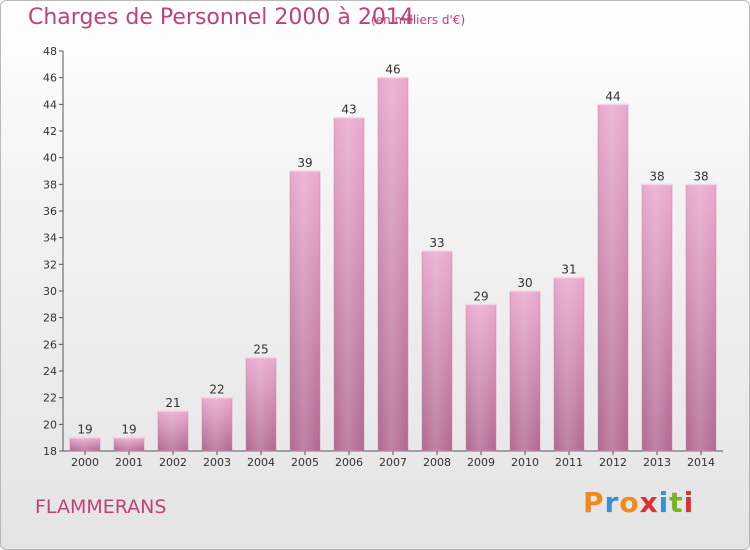 The width and height of the screenshot is (750, 550). I want to click on x-tick-label: 2006, so click(349, 462).